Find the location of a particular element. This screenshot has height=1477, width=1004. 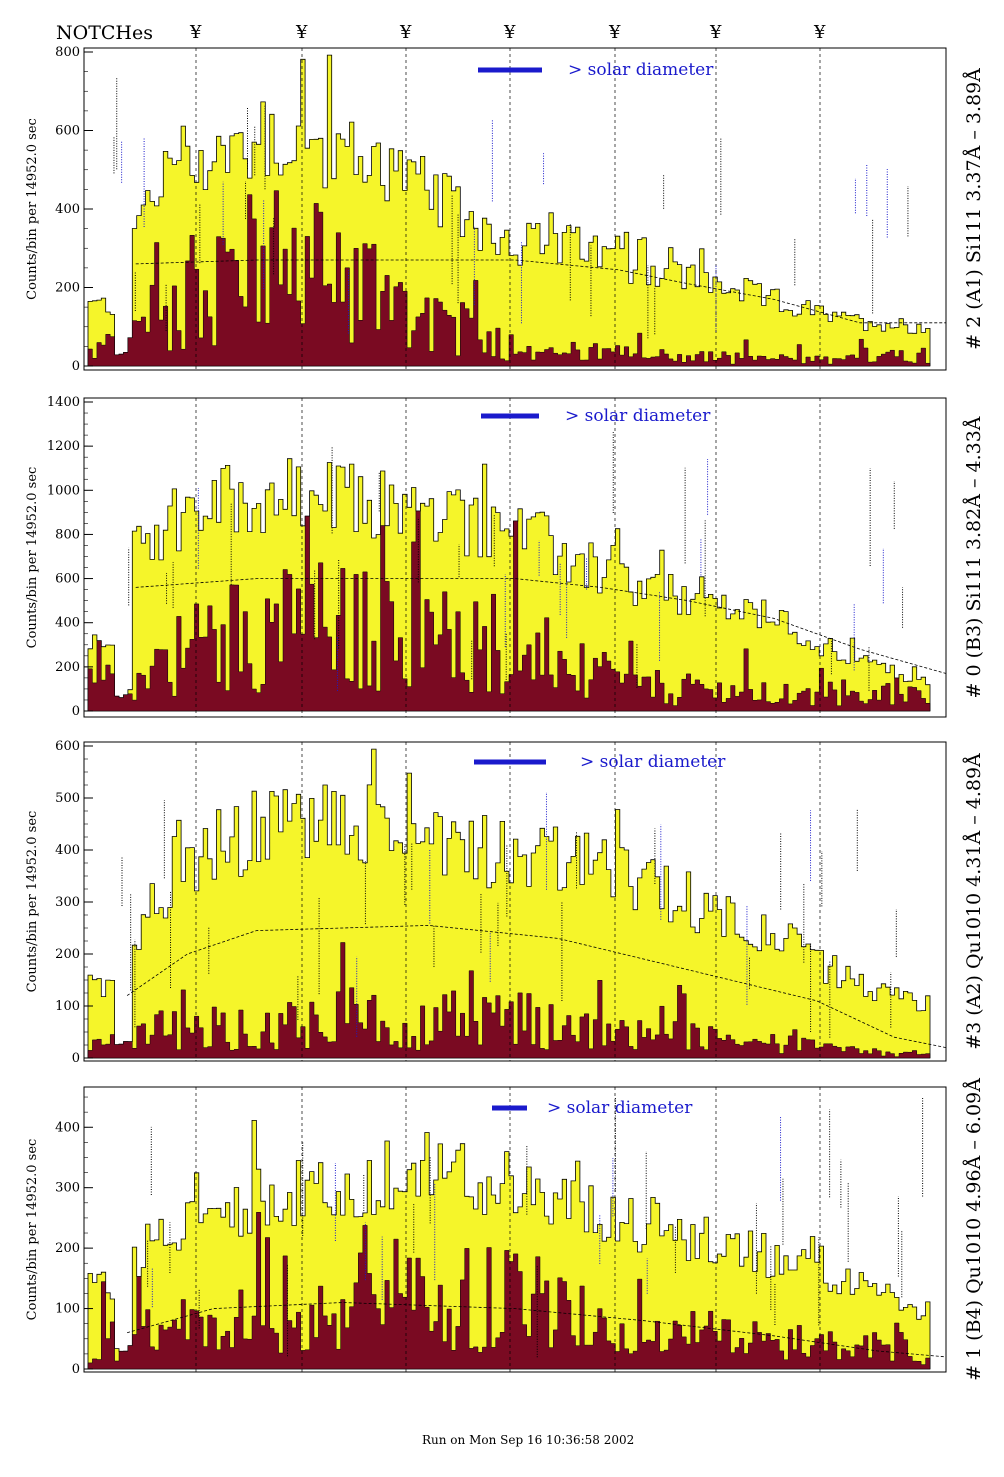

notch-glyph-7: ¥ is located at coordinates (819, 32).